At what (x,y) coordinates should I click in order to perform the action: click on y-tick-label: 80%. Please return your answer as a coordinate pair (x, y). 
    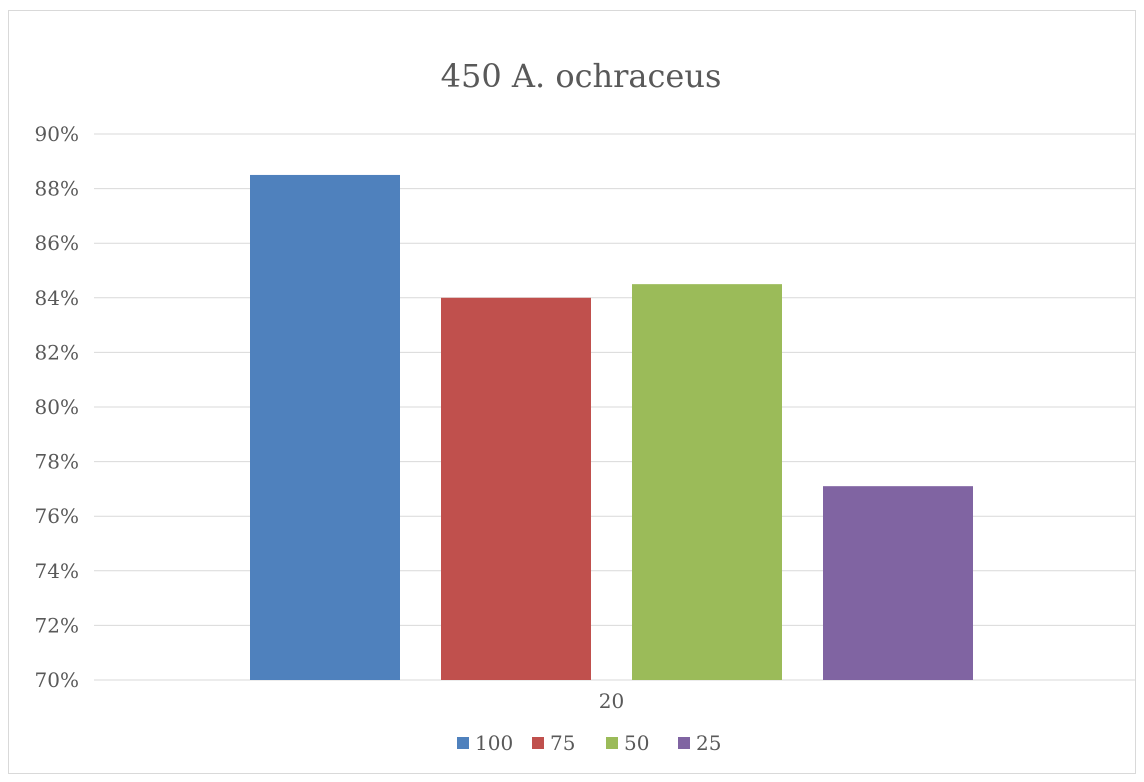
    Looking at the image, I should click on (57, 407).